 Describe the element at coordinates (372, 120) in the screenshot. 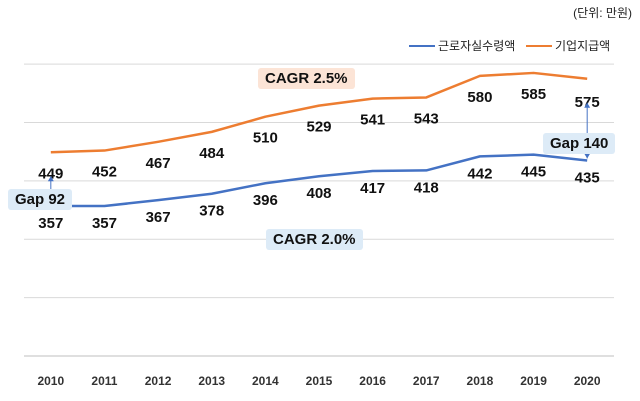

I see `data-label: 541` at that location.